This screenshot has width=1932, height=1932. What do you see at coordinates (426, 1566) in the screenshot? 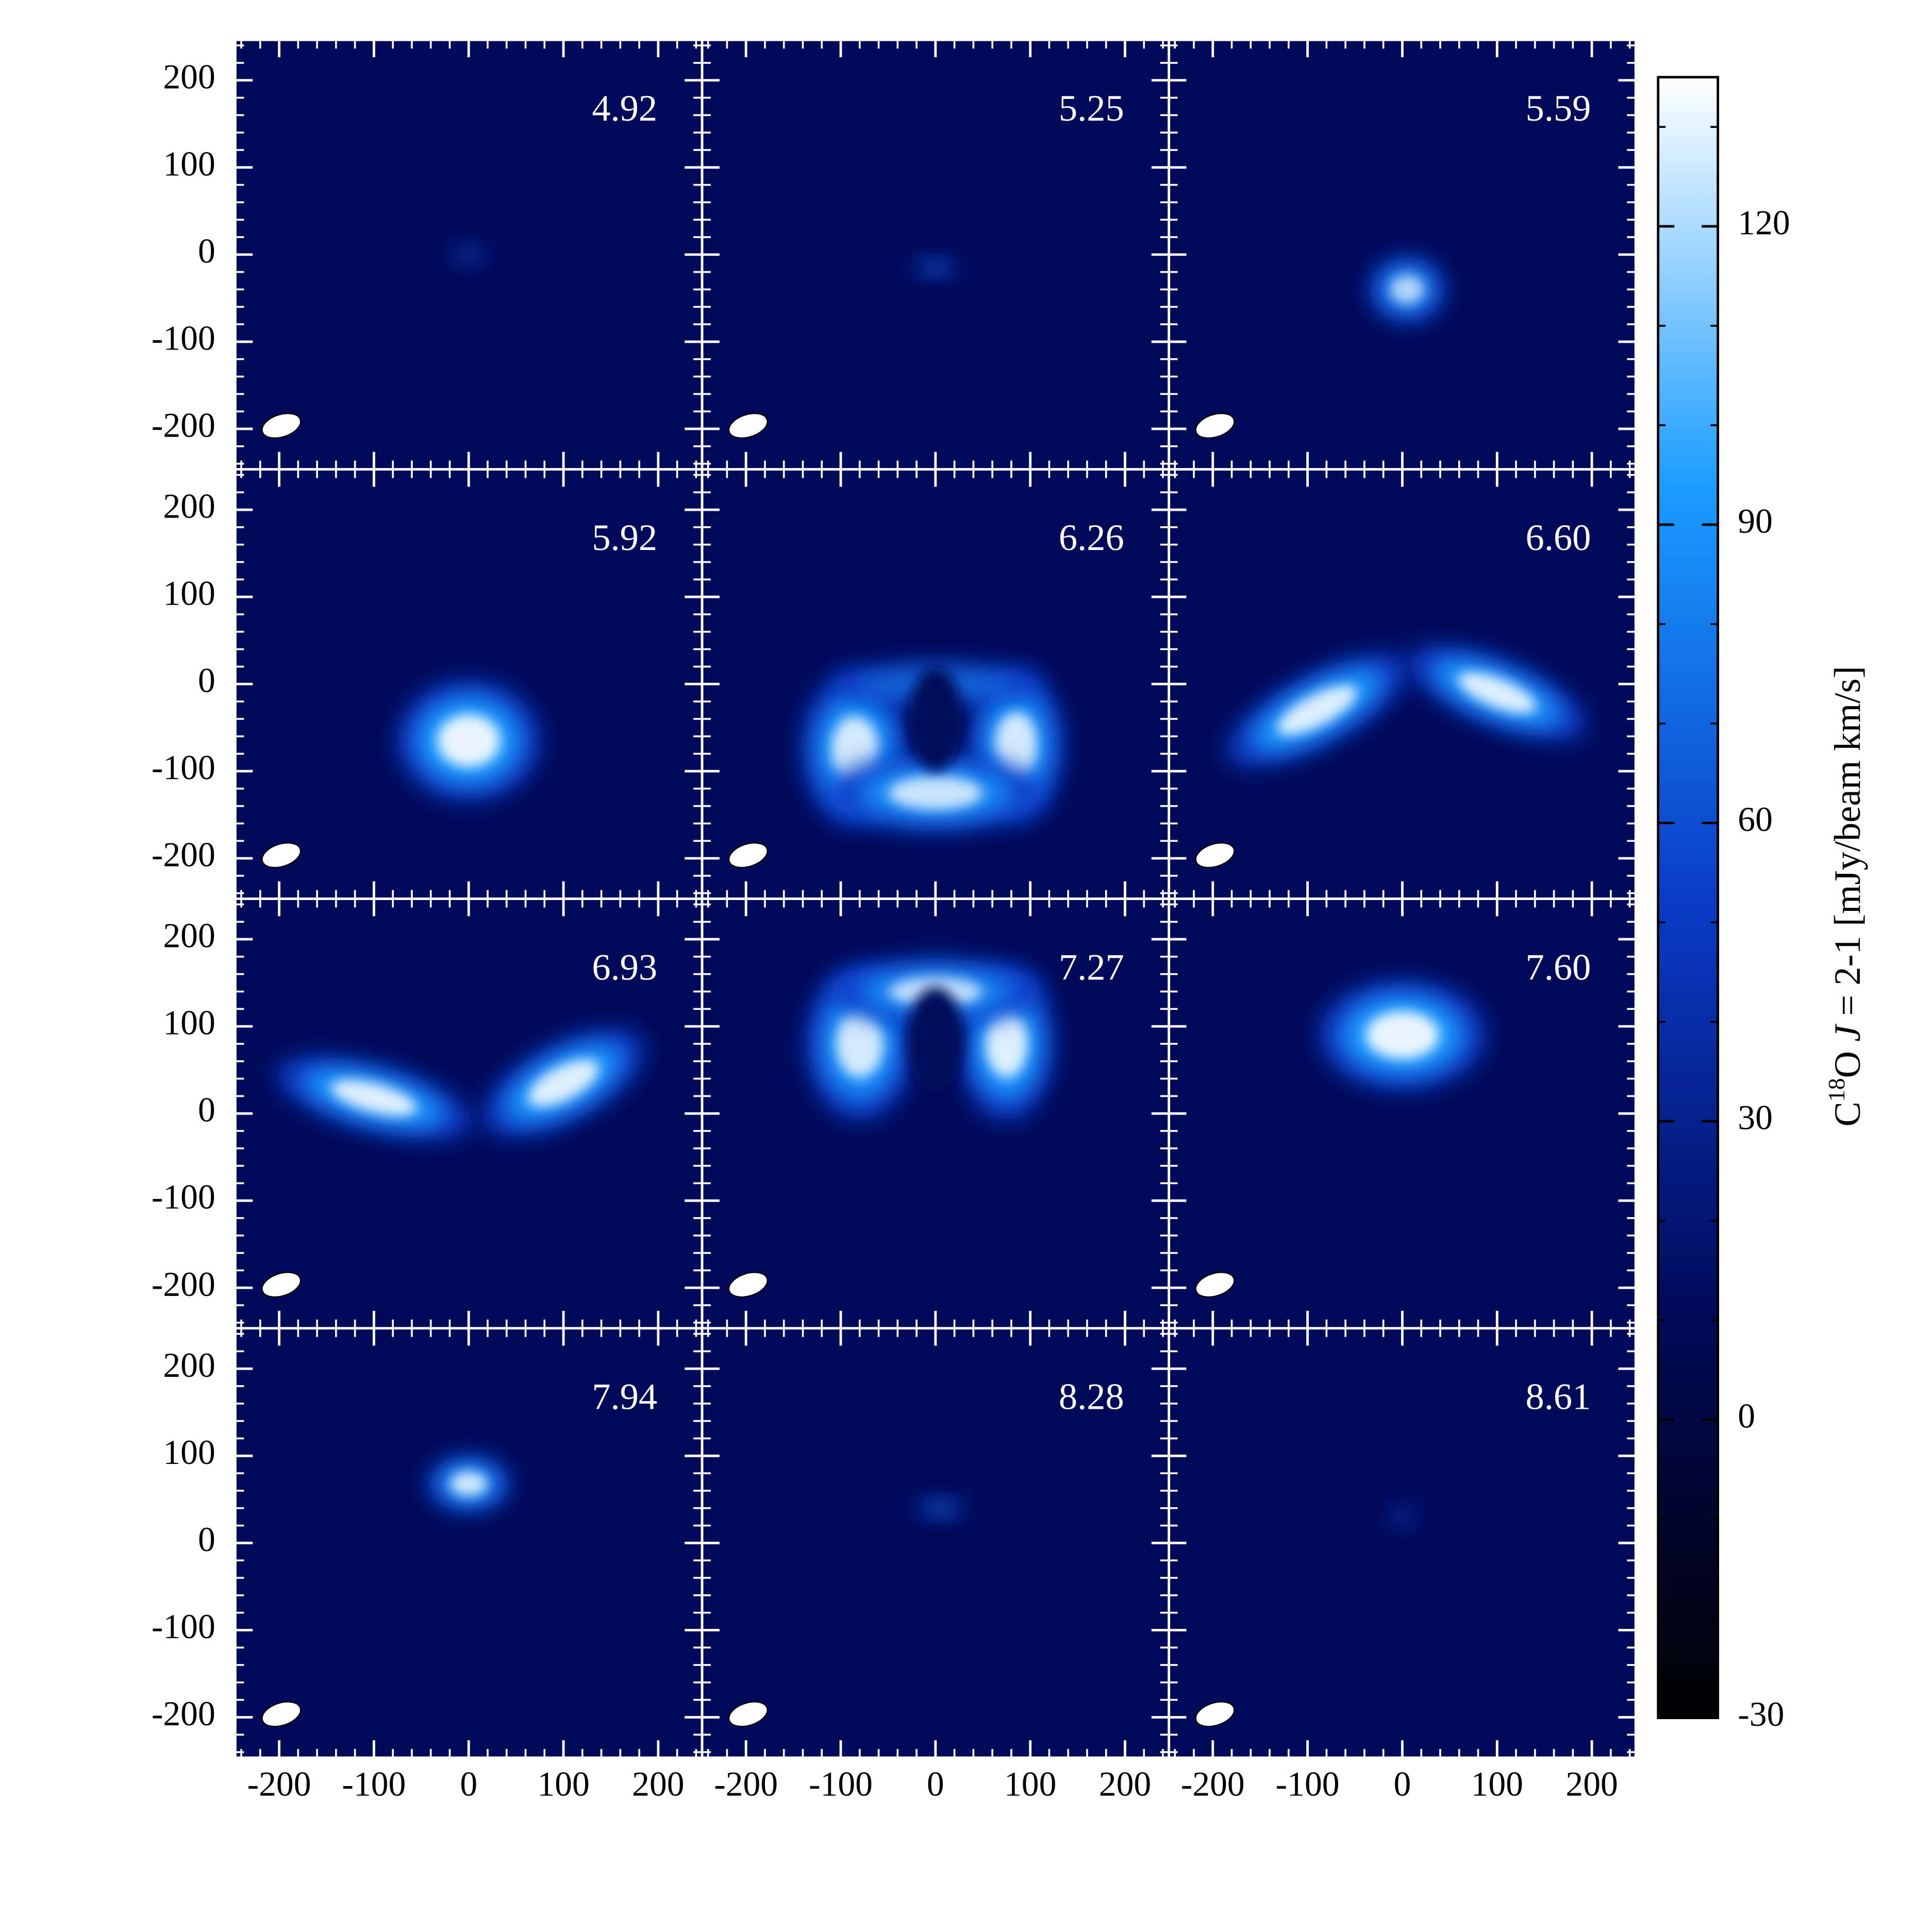
I see `channel-panel: 7.94 -200 -100 0 100 200 -200 -100 0 100 200` at bounding box center [426, 1566].